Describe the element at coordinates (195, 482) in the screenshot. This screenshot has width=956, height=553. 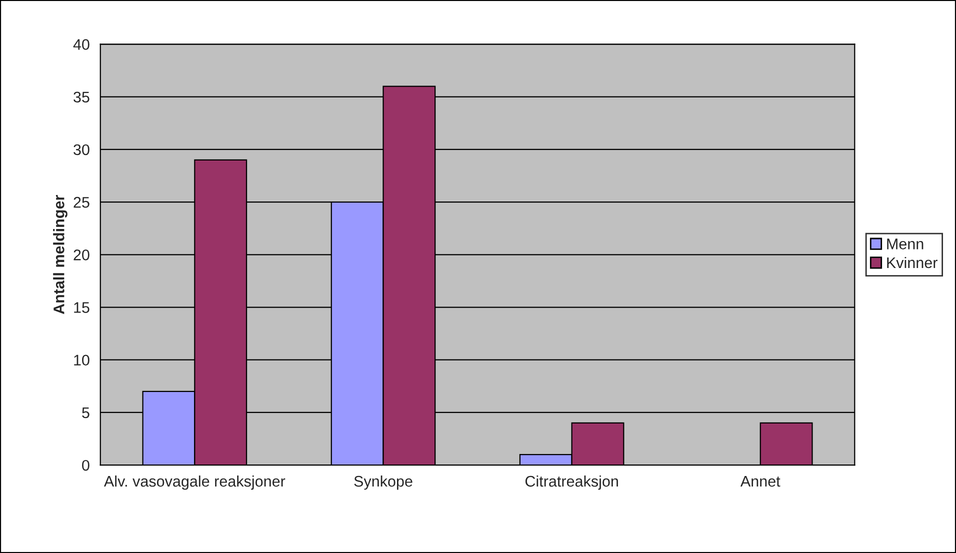
I see `x-tick-label: Alv. vasovagale reaksjoner` at that location.